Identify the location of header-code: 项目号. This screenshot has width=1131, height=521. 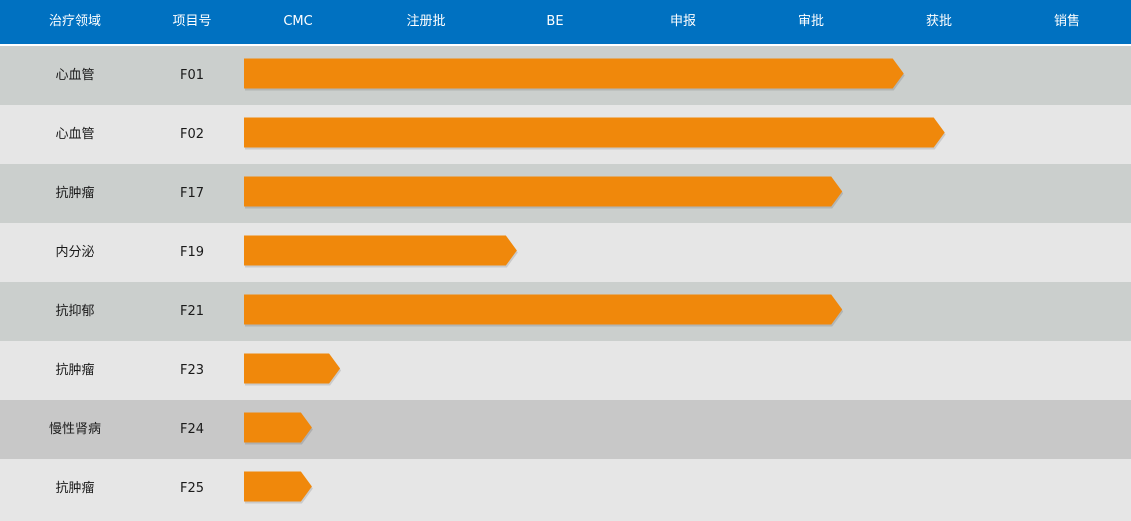
(192, 21).